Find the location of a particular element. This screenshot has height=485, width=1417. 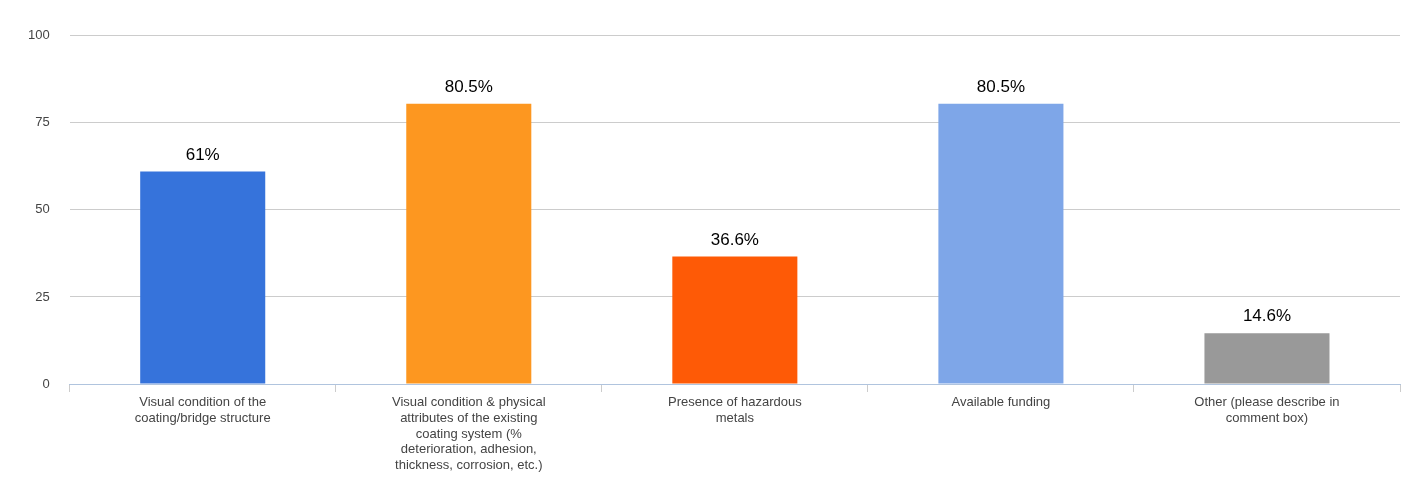

data-label: 36.6% is located at coordinates (734, 239).